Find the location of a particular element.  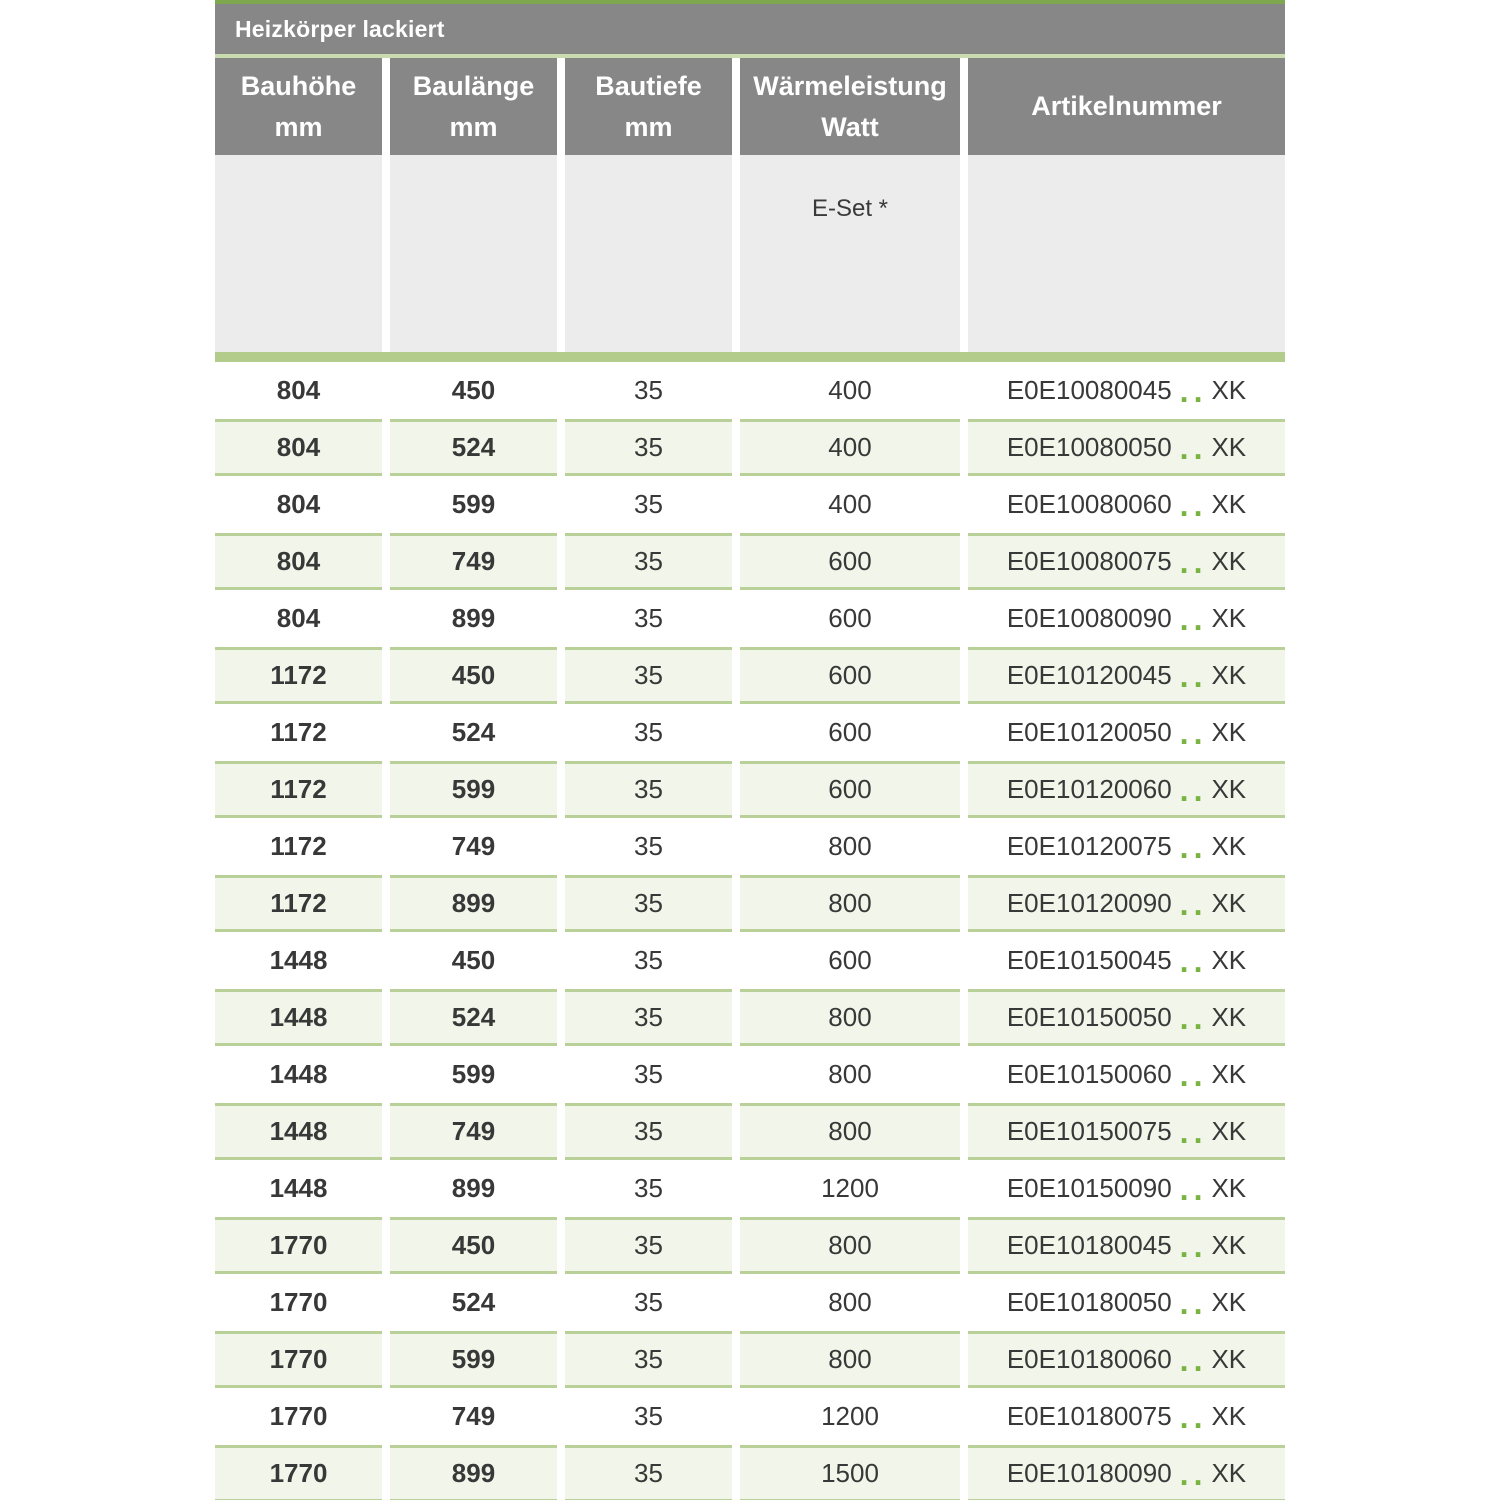

table-row: 1448 899 35 1200 E0E10150090.. XK is located at coordinates (750, 1188).